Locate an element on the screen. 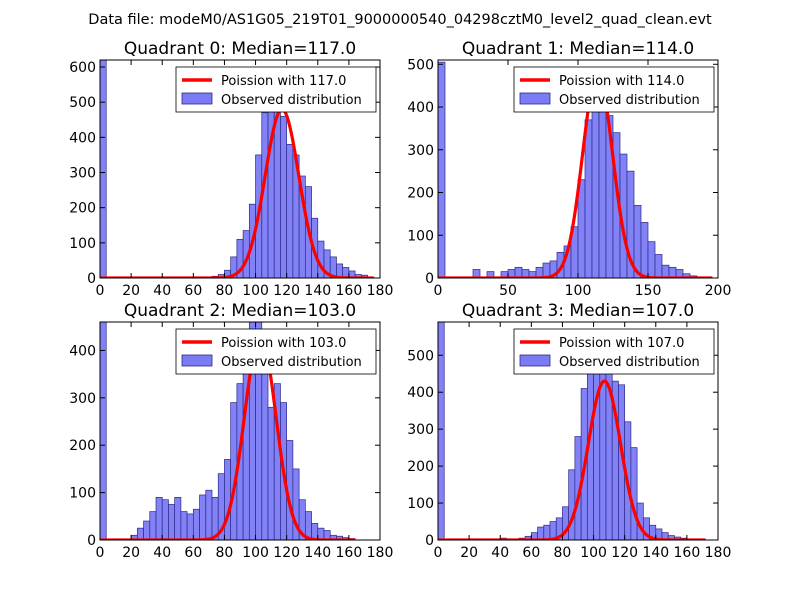 The image size is (800, 600). y-tick-label: 600 is located at coordinates (82, 68).